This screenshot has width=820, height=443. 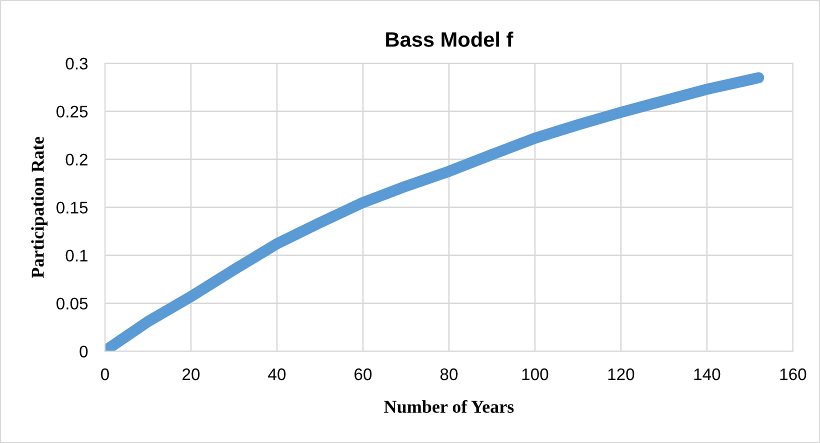 I want to click on y-tick-label: 0, so click(x=84, y=352).